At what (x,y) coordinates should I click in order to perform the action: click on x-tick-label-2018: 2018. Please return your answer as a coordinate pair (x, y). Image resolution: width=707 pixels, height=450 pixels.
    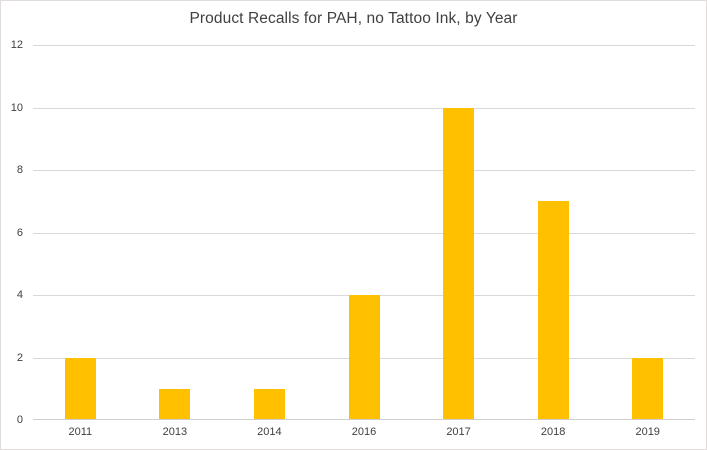
    Looking at the image, I should click on (553, 432).